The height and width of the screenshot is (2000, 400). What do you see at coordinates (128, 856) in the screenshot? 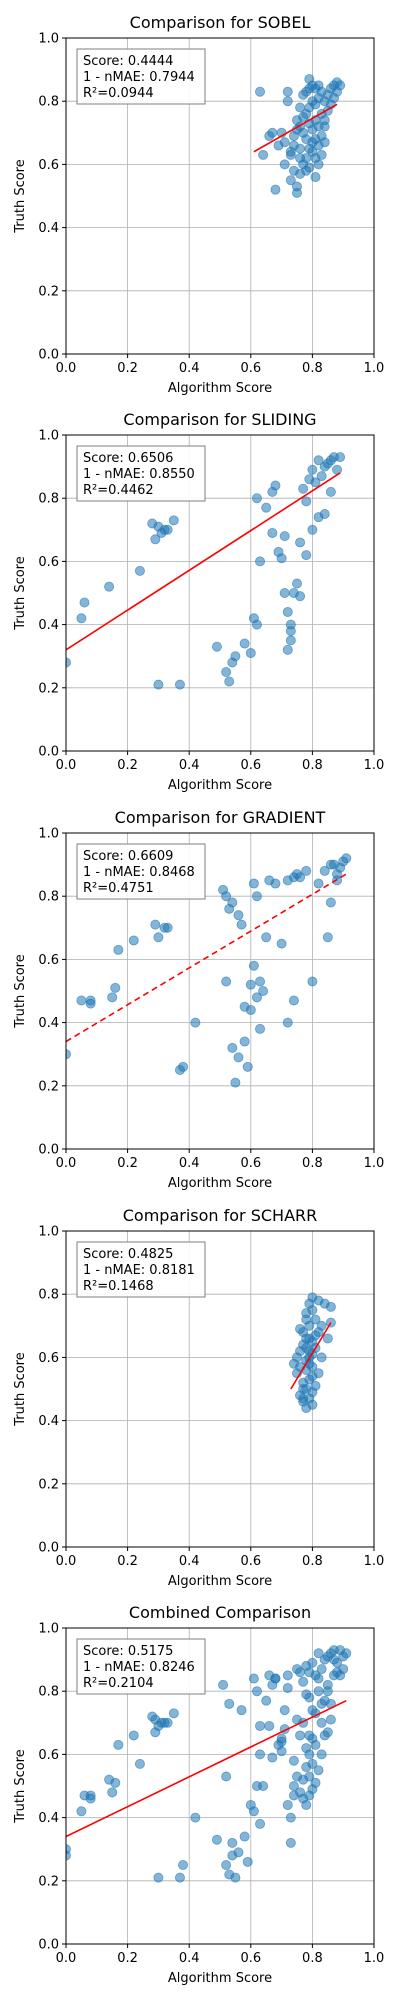
I see `stats-line: Score: 0.6609` at bounding box center [128, 856].